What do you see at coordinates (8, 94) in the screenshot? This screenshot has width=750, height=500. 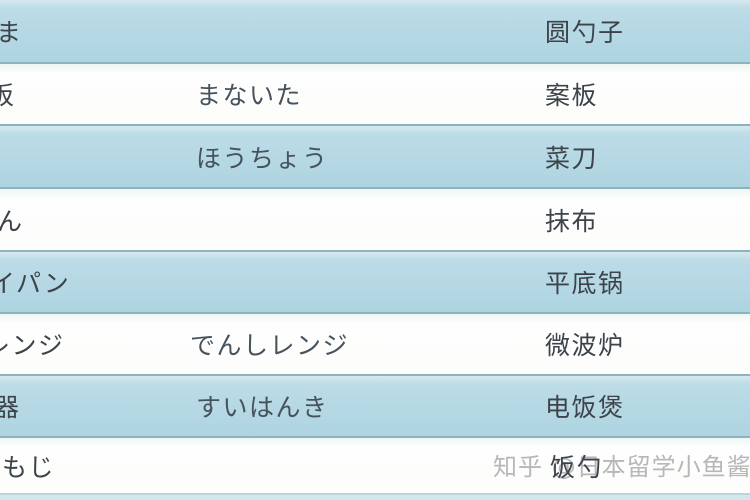 I see `cell-japanese: 板` at bounding box center [8, 94].